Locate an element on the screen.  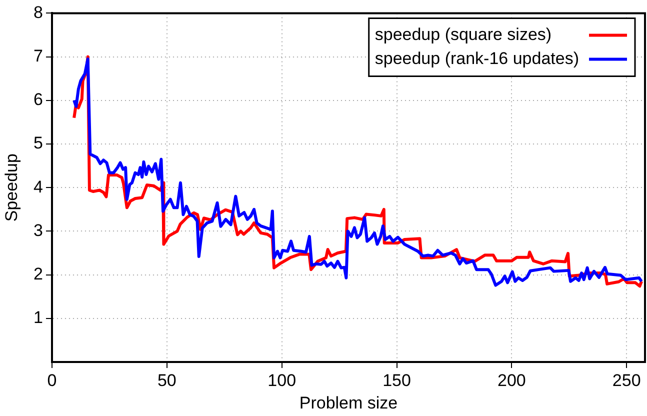
x-tick-label: 100 is located at coordinates (282, 380).